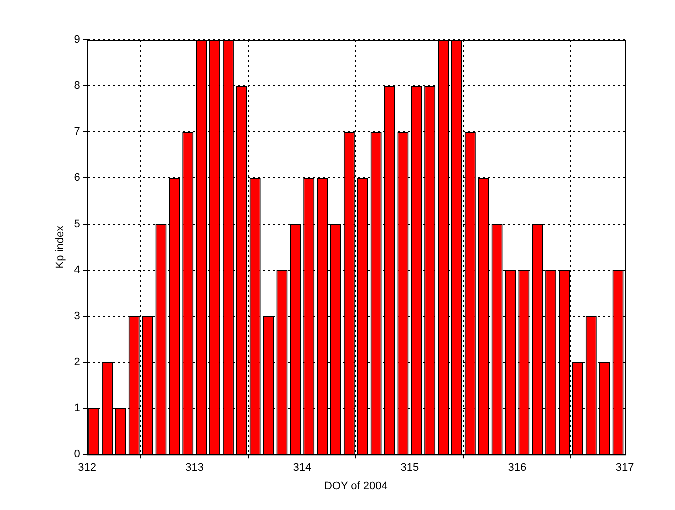 This screenshot has height=510, width=675. What do you see at coordinates (77, 408) in the screenshot?
I see `y-tick-label: 1` at bounding box center [77, 408].